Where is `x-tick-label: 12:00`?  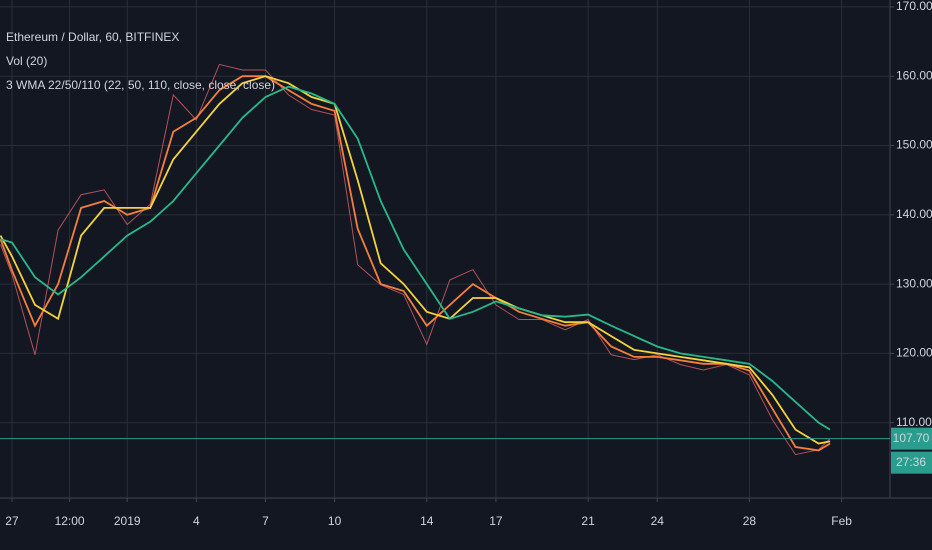 x-tick-label: 12:00 is located at coordinates (70, 521).